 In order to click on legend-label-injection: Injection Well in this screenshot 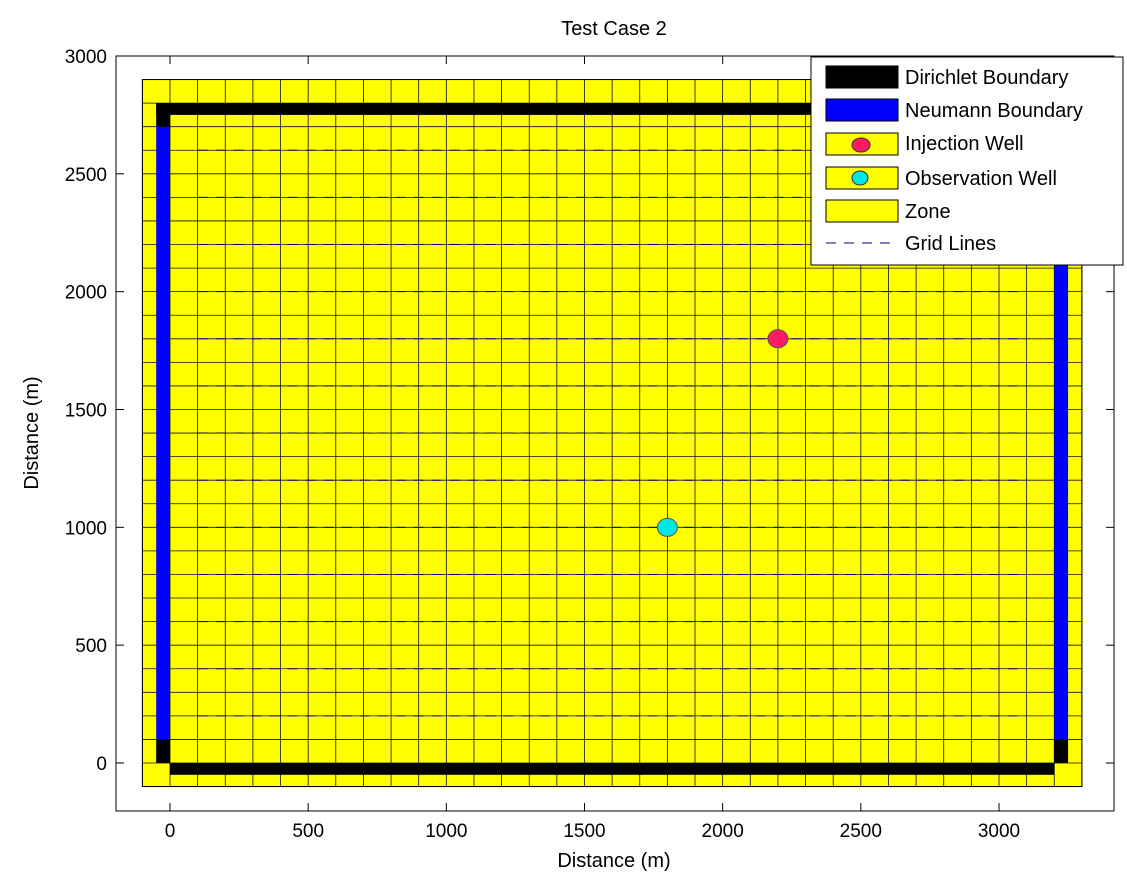, I will do `click(964, 144)`.